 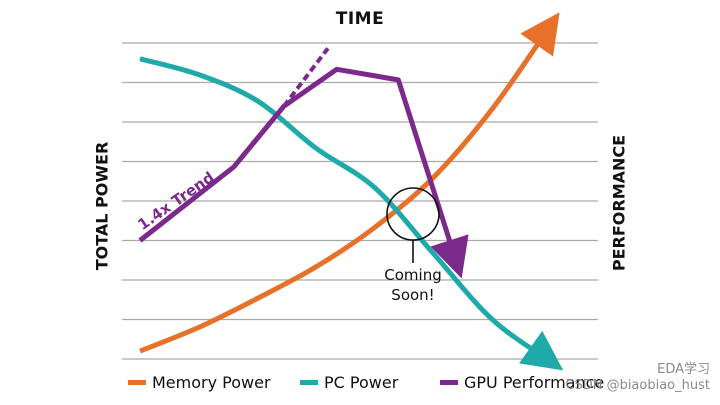 What do you see at coordinates (449, 382) in the screenshot?
I see `legend-swatch-gpu-performance` at bounding box center [449, 382].